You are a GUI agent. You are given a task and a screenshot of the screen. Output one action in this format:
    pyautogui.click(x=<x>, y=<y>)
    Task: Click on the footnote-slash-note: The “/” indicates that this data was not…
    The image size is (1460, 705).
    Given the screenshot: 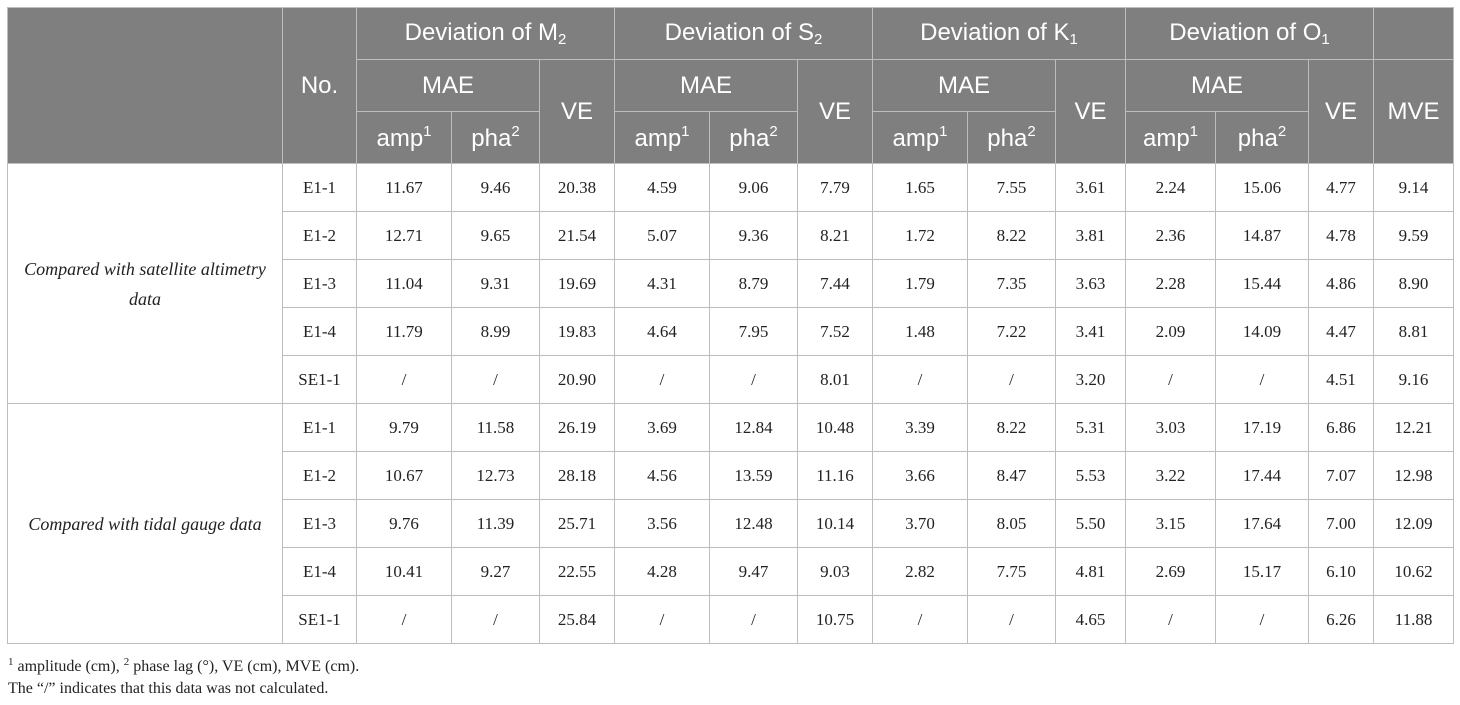 What is the action you would take?
    pyautogui.click(x=168, y=688)
    